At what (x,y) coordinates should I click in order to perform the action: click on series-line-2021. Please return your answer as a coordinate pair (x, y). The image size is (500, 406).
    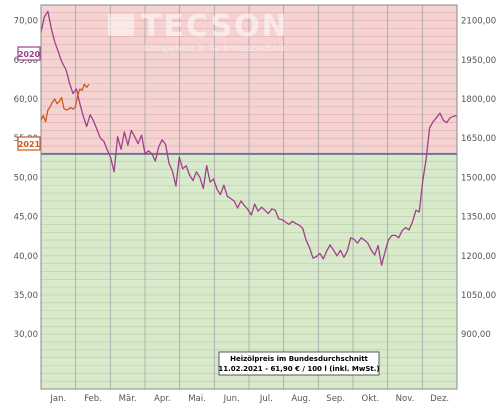
    Looking at the image, I should click on (65, 103).